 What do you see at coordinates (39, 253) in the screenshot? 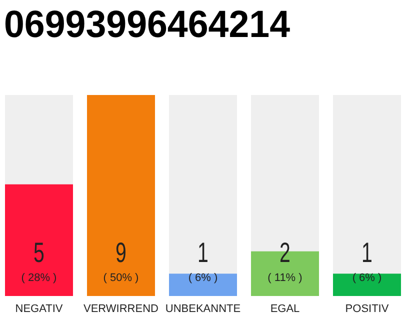
I see `data-label: 5` at bounding box center [39, 253].